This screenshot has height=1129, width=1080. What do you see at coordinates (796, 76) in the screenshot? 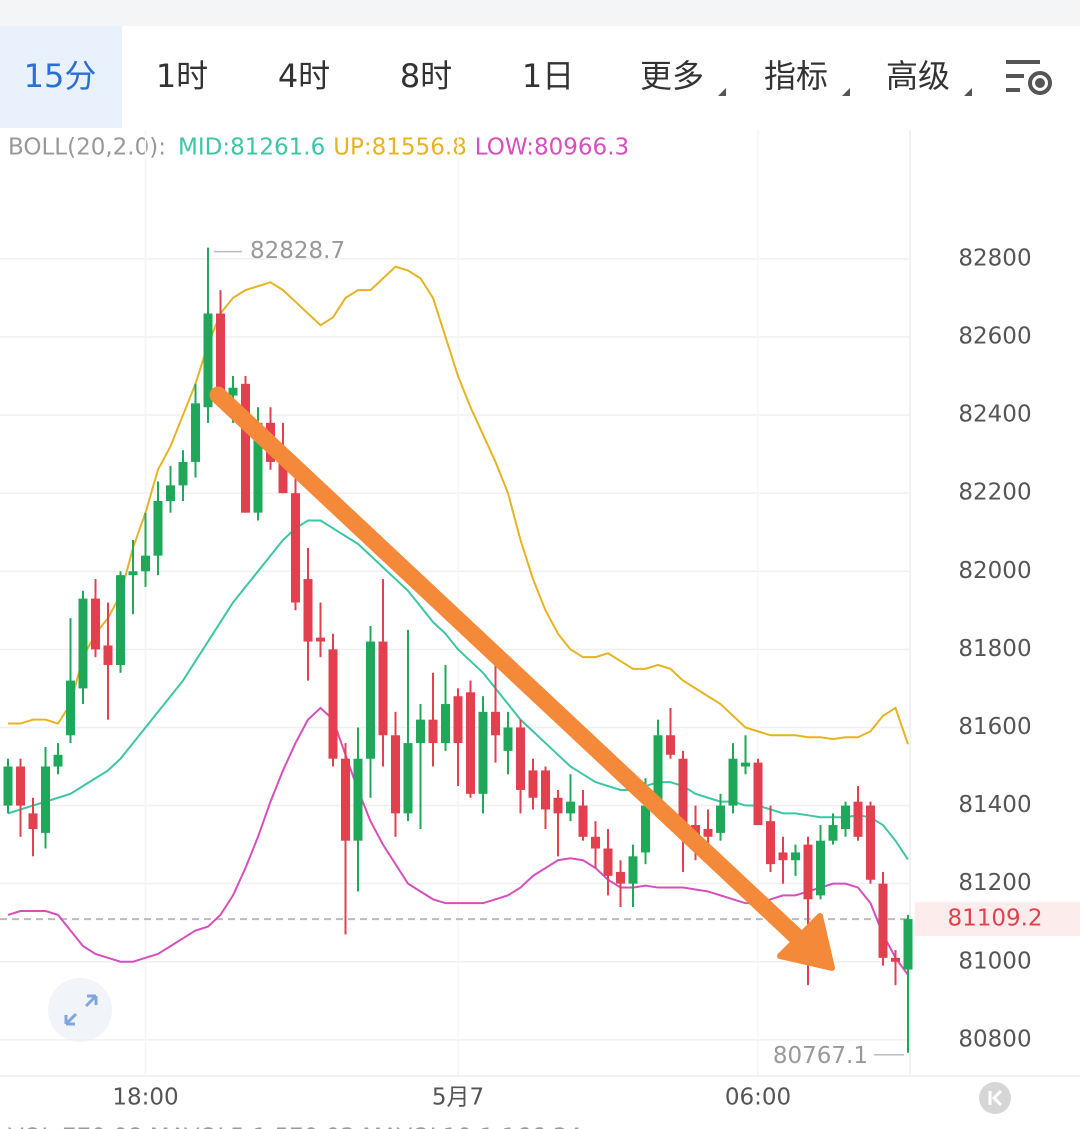
I see `tab: 指标` at bounding box center [796, 76].